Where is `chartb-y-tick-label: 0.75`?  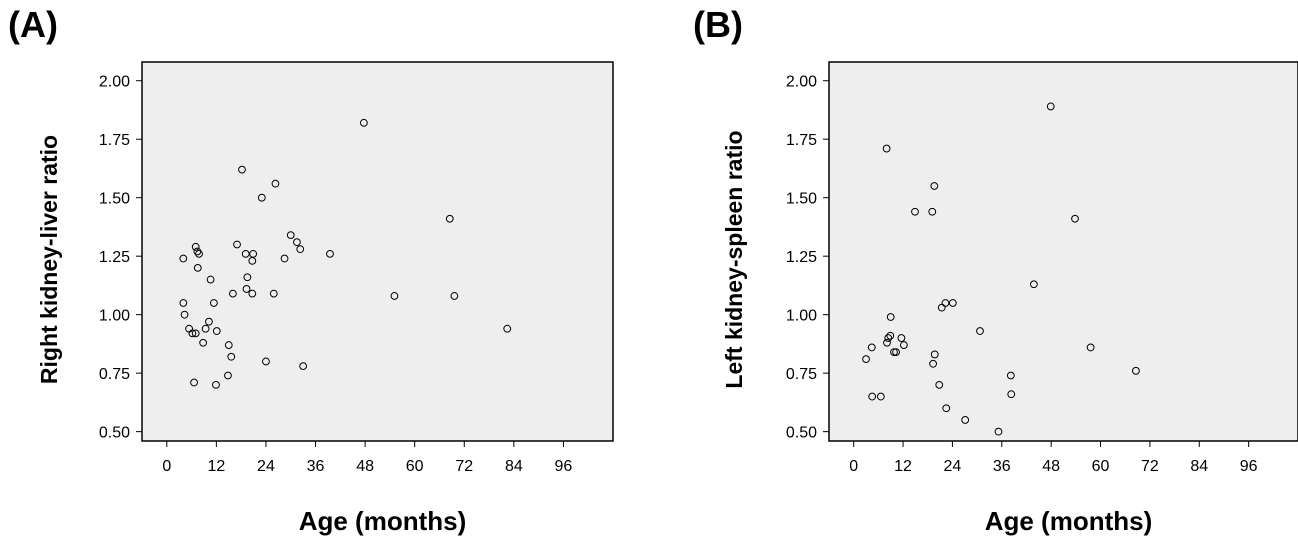 chartb-y-tick-label: 0.75 is located at coordinates (801, 374).